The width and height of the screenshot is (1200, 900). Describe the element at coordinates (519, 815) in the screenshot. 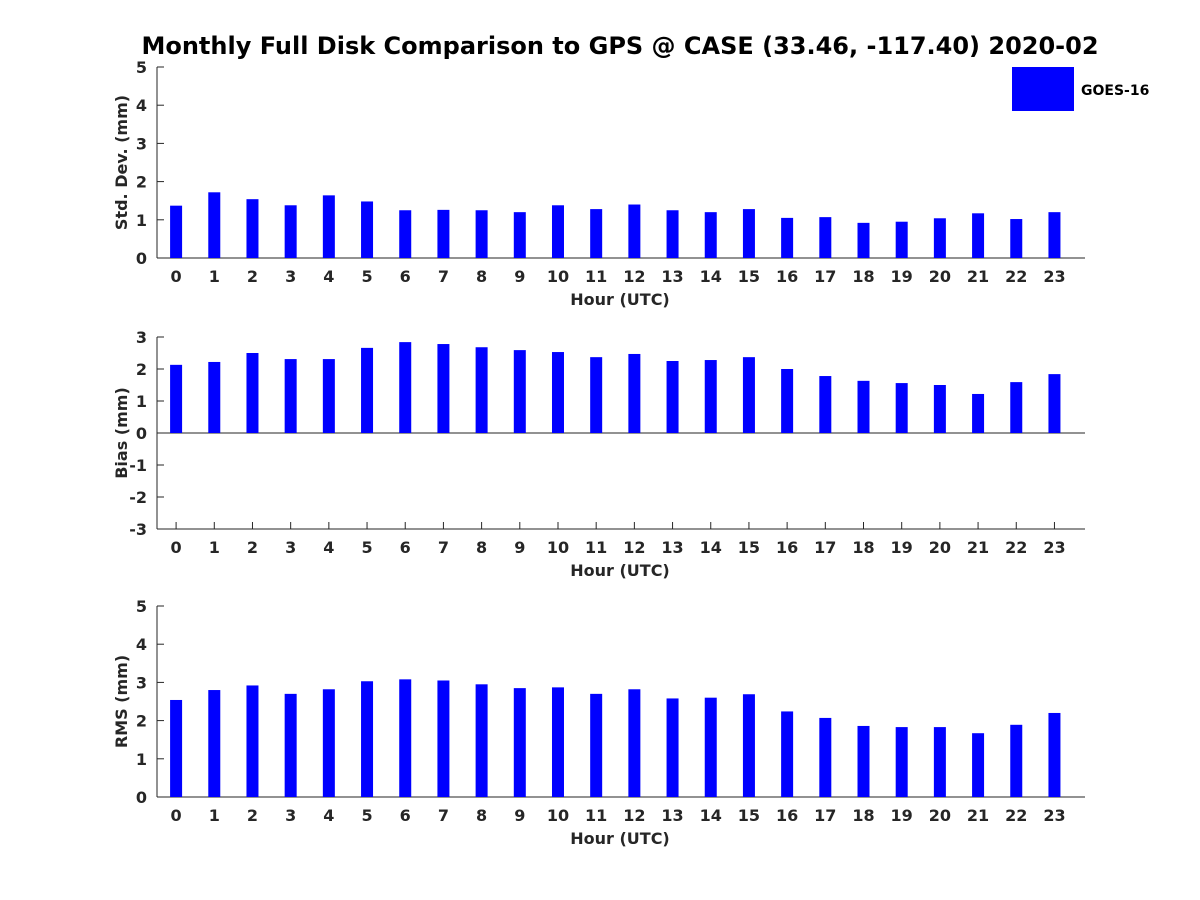

I see `x-tick-label-rms: 9` at that location.